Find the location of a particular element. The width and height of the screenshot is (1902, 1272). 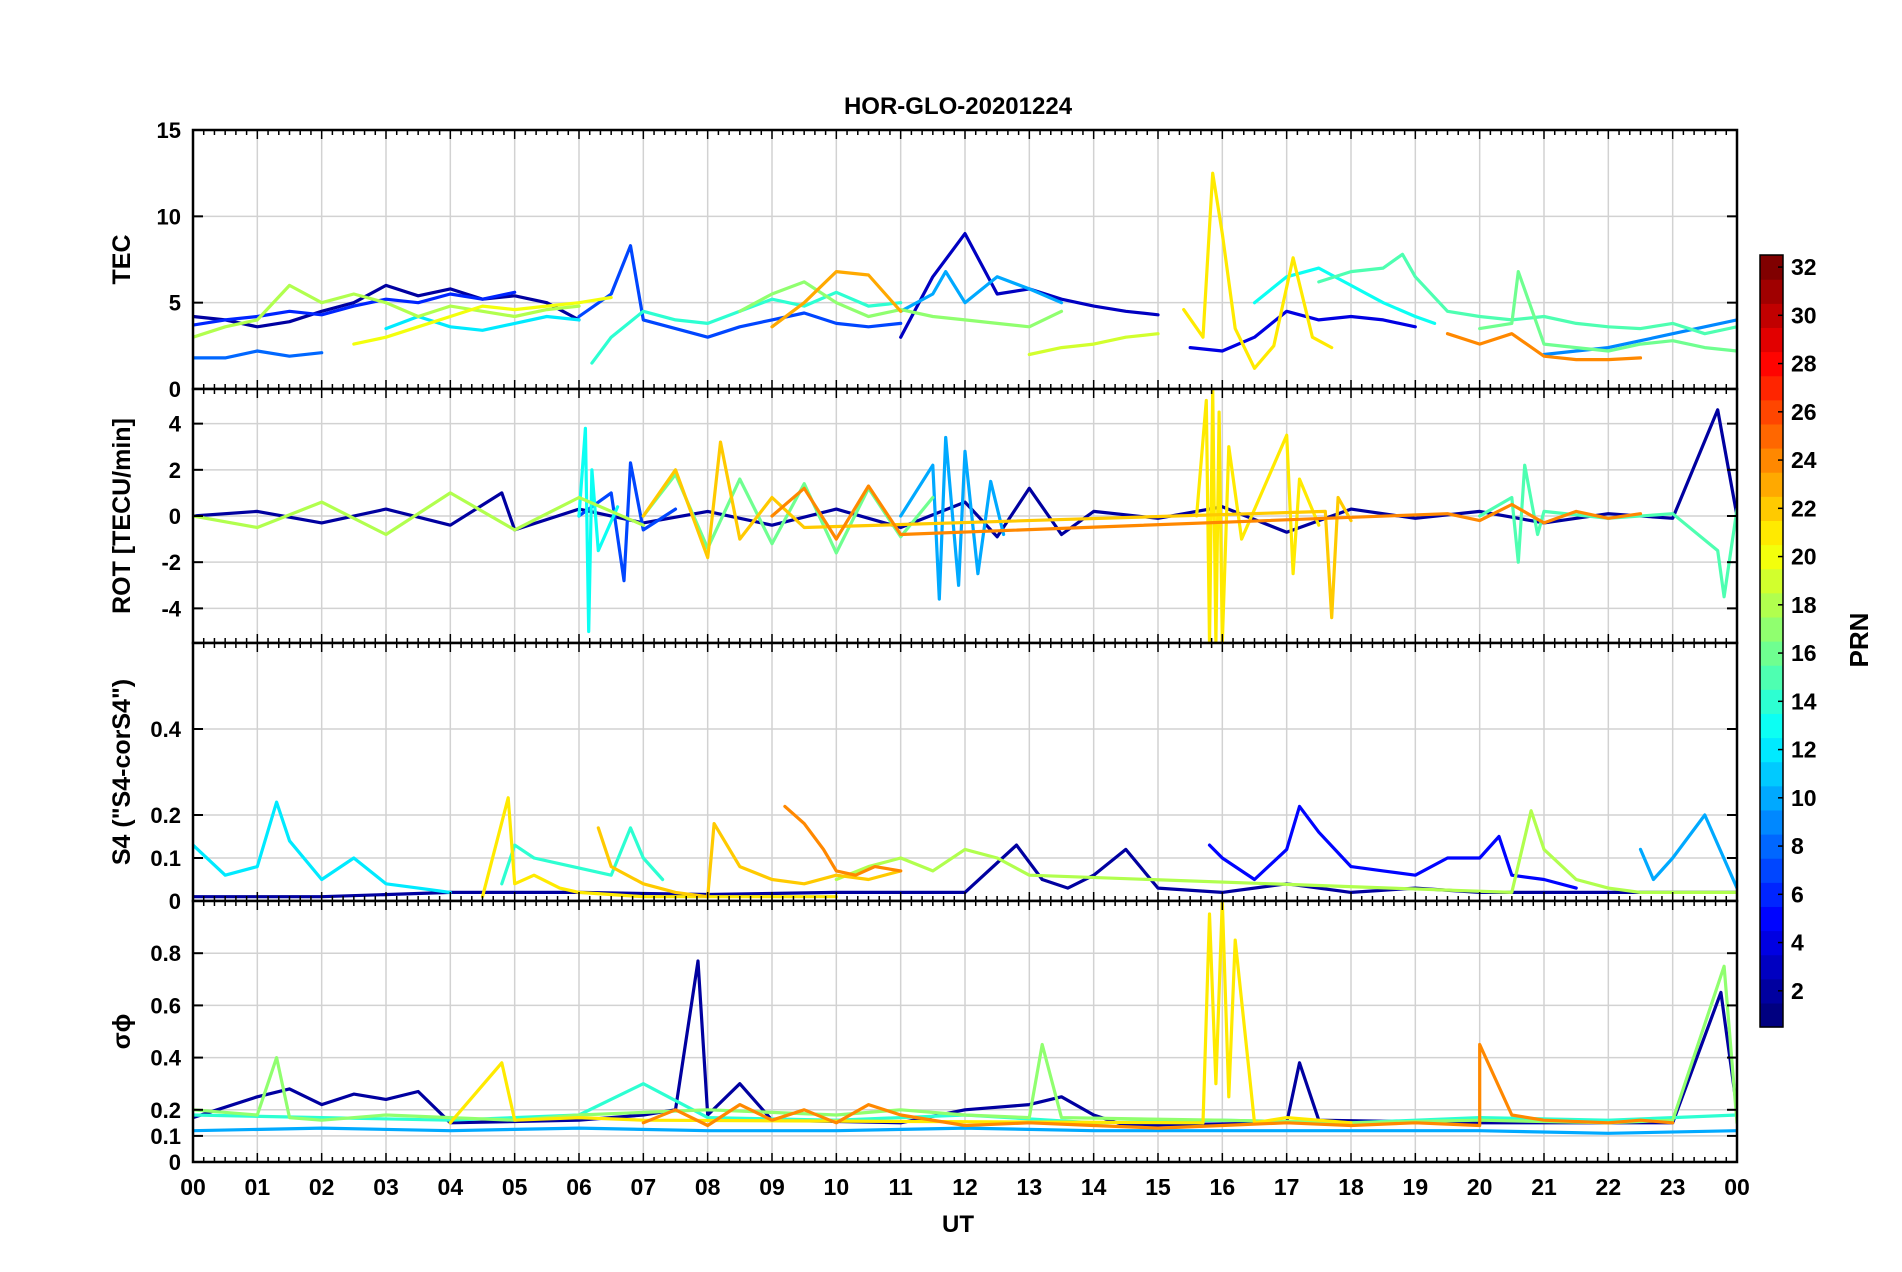

chart-title: HOR-GLO-20201224 is located at coordinates (958, 106).